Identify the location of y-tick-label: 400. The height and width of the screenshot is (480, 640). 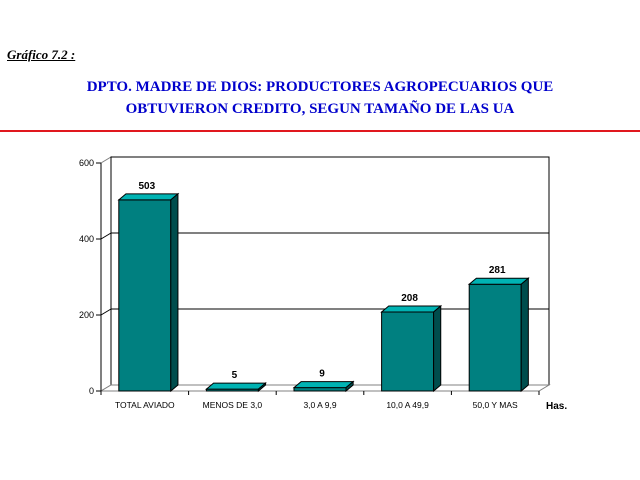
(86, 239).